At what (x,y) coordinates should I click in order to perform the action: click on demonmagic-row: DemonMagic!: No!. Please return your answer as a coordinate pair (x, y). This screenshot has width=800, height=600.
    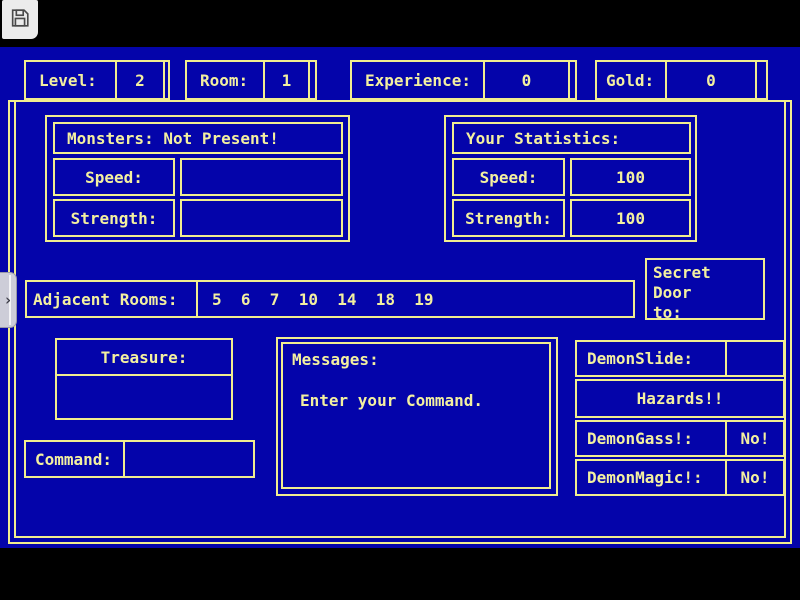
    Looking at the image, I should click on (680, 477).